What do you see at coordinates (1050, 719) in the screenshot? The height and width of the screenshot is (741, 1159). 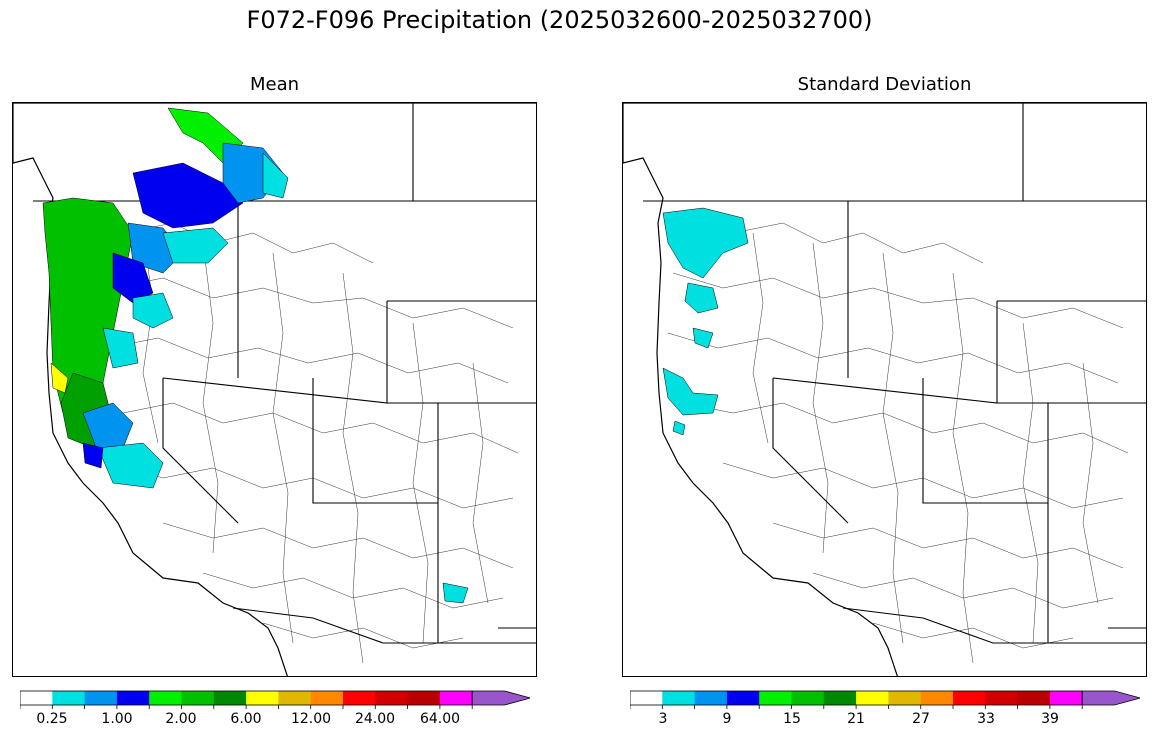 I see `std-tick-label: 39` at bounding box center [1050, 719].